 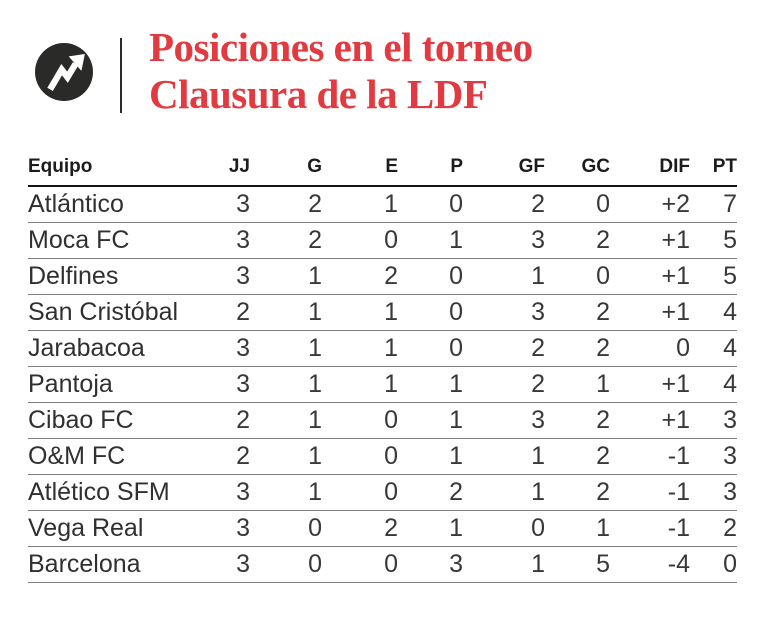 I want to click on column-header-p: P, so click(x=430, y=171).